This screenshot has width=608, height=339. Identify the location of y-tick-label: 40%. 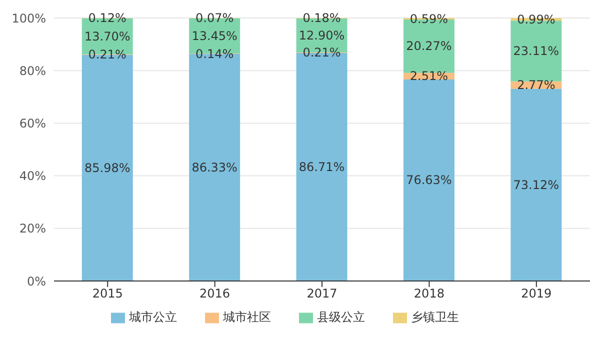
(32, 176).